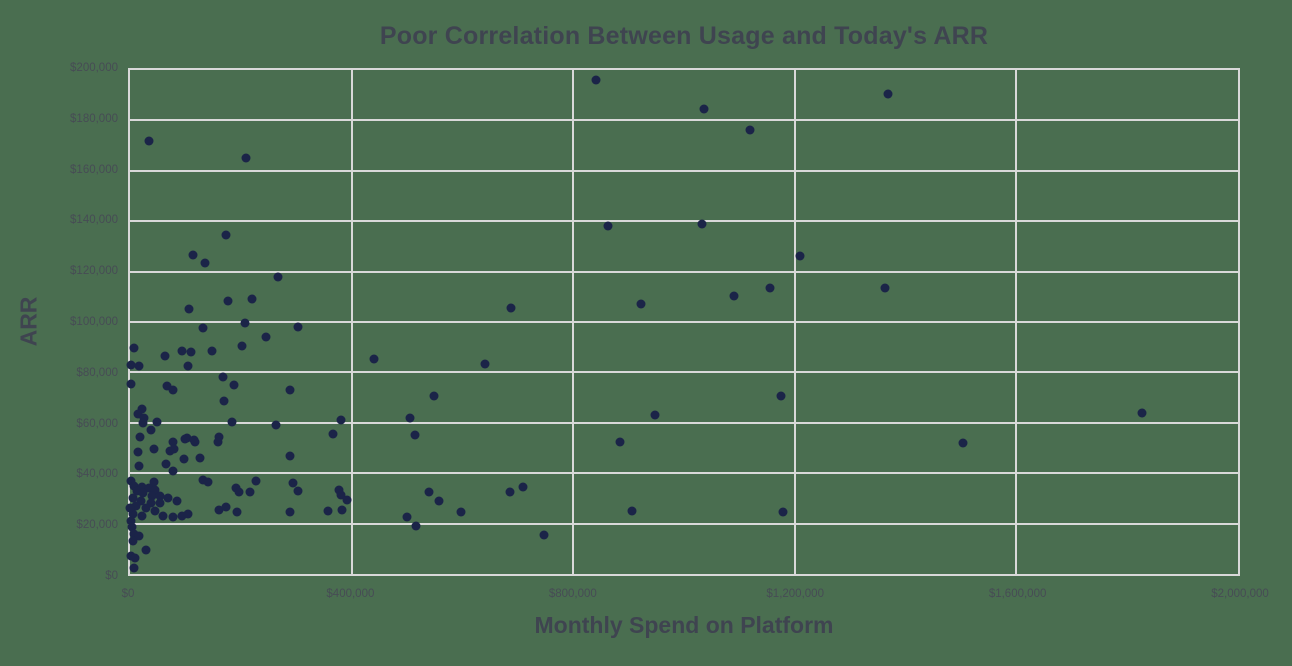 The width and height of the screenshot is (1292, 666). Describe the element at coordinates (94, 118) in the screenshot. I see `y-tick-label: $180,000` at that location.